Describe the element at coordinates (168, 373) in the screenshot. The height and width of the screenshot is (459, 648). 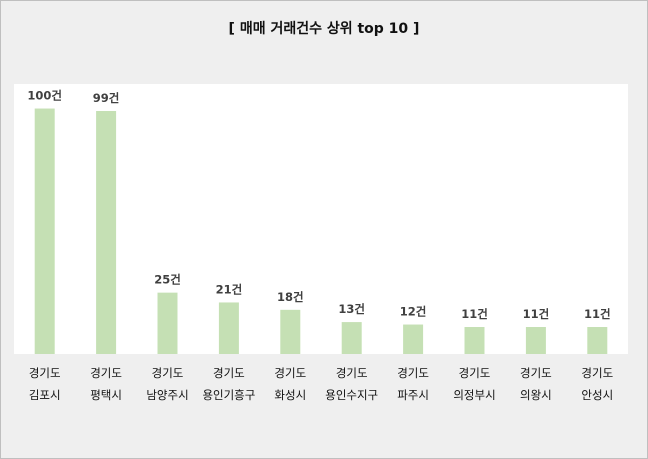
I see `category-label-2-0: 경기도` at that location.